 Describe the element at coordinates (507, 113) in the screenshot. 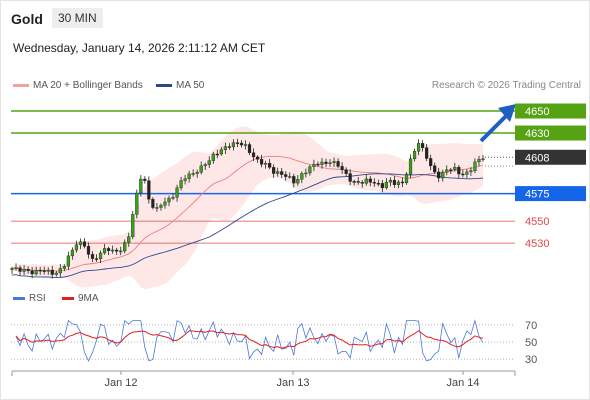

I see `projection-arrow-head` at that location.